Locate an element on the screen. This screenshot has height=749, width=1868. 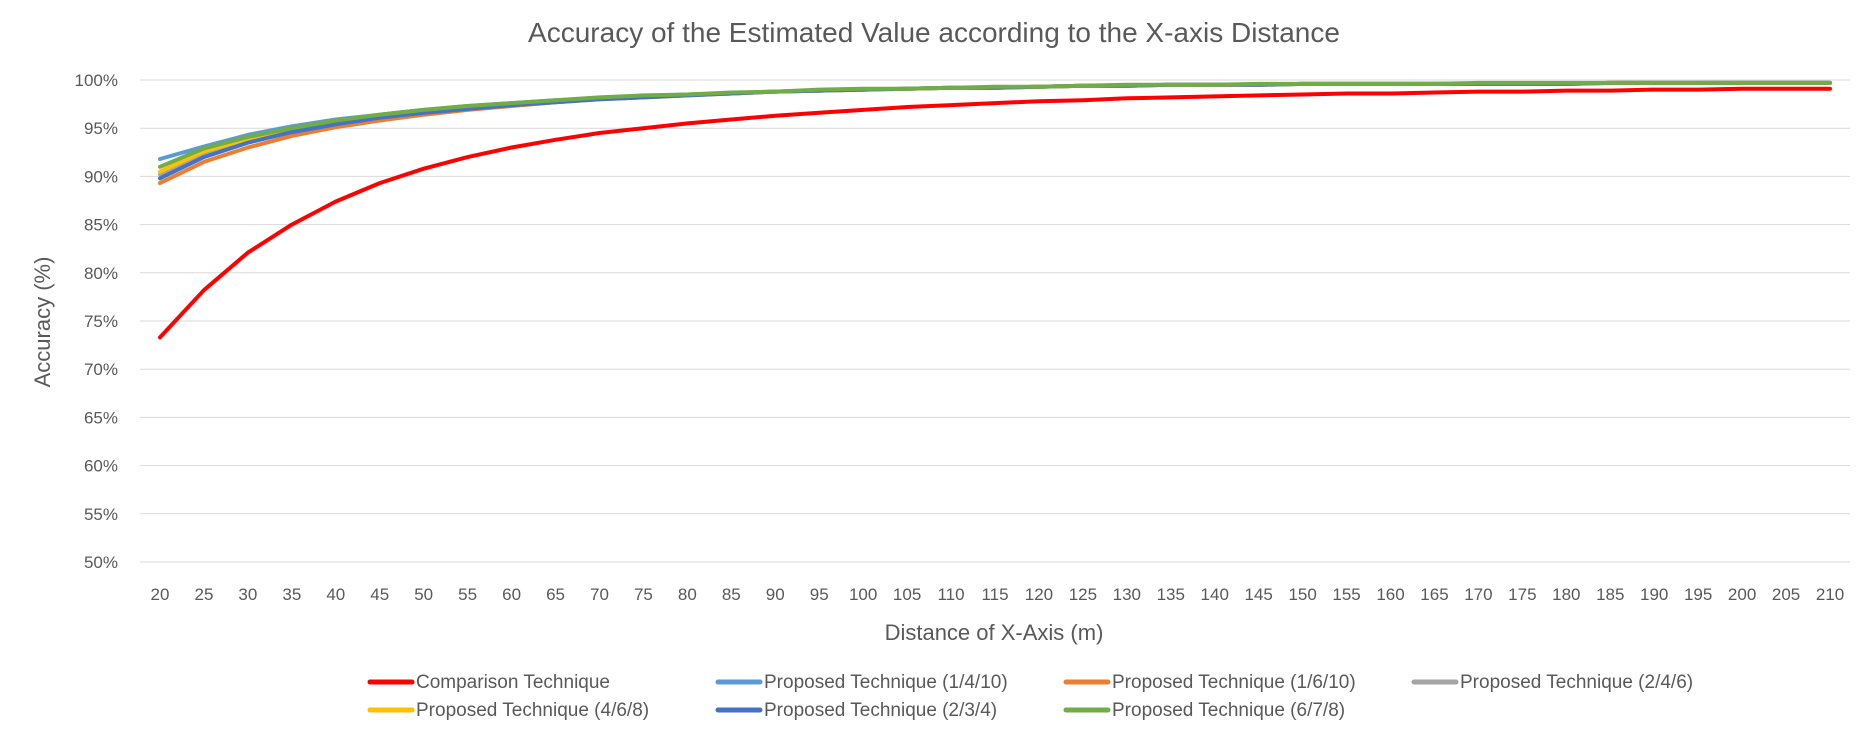
x-tick-label: 150 is located at coordinates (1302, 594).